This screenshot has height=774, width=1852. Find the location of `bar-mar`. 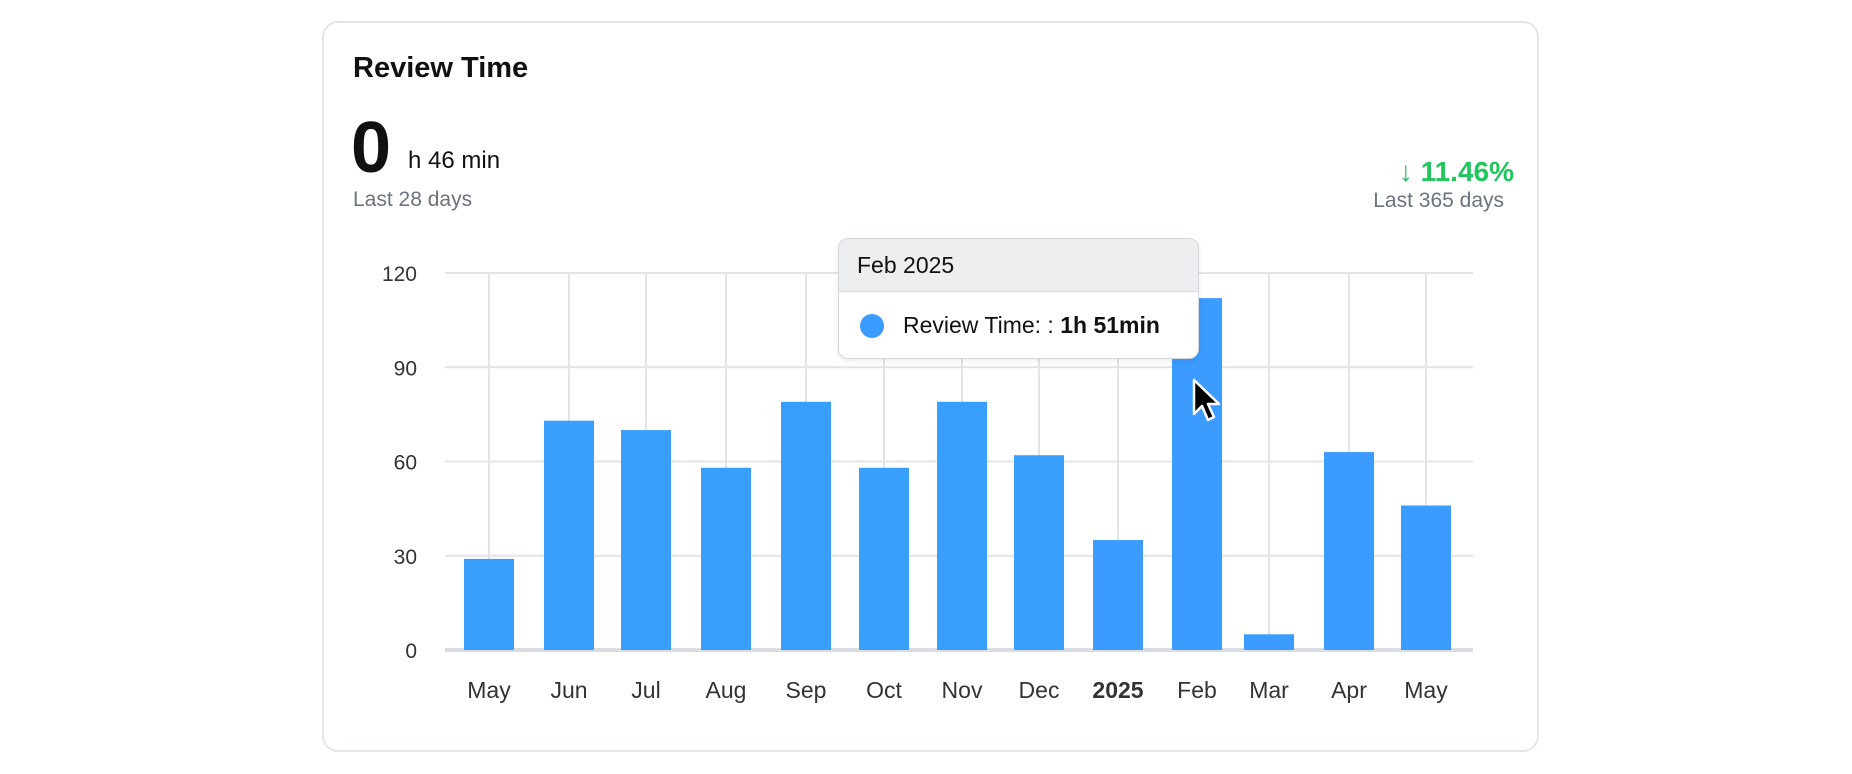

bar-mar is located at coordinates (1269, 642).